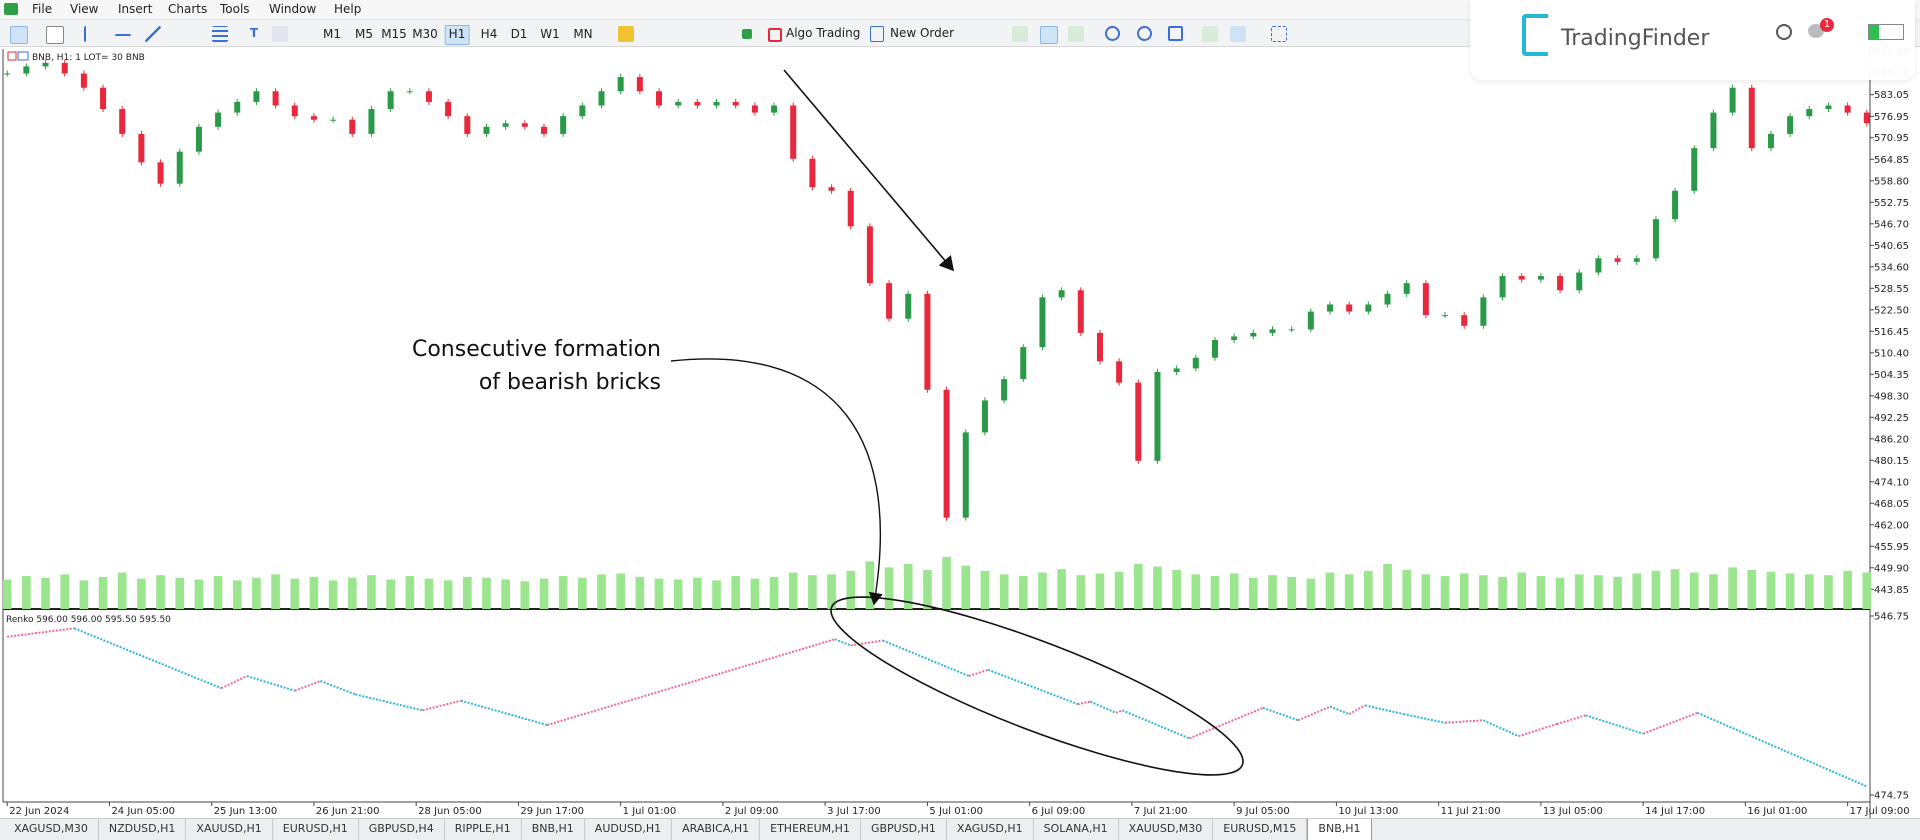 This screenshot has height=840, width=1920. Describe the element at coordinates (823, 33) in the screenshot. I see `toolbar-button: Algo Trading` at that location.